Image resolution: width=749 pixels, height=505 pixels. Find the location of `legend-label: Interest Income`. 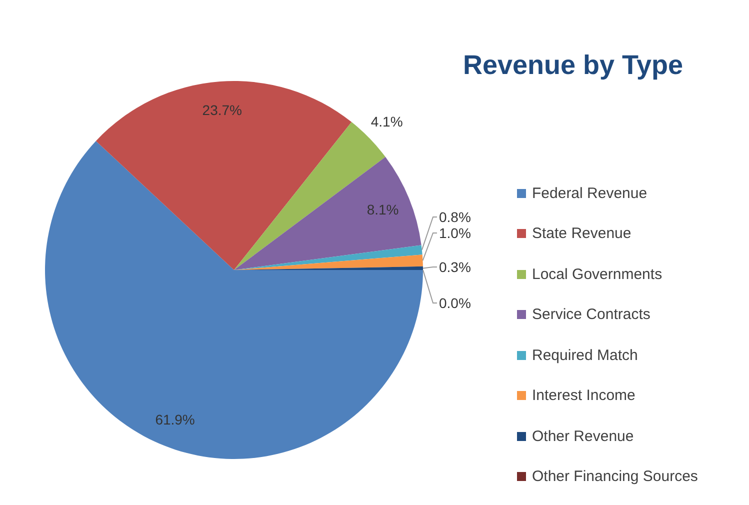

legend-label: Interest Income is located at coordinates (584, 395).